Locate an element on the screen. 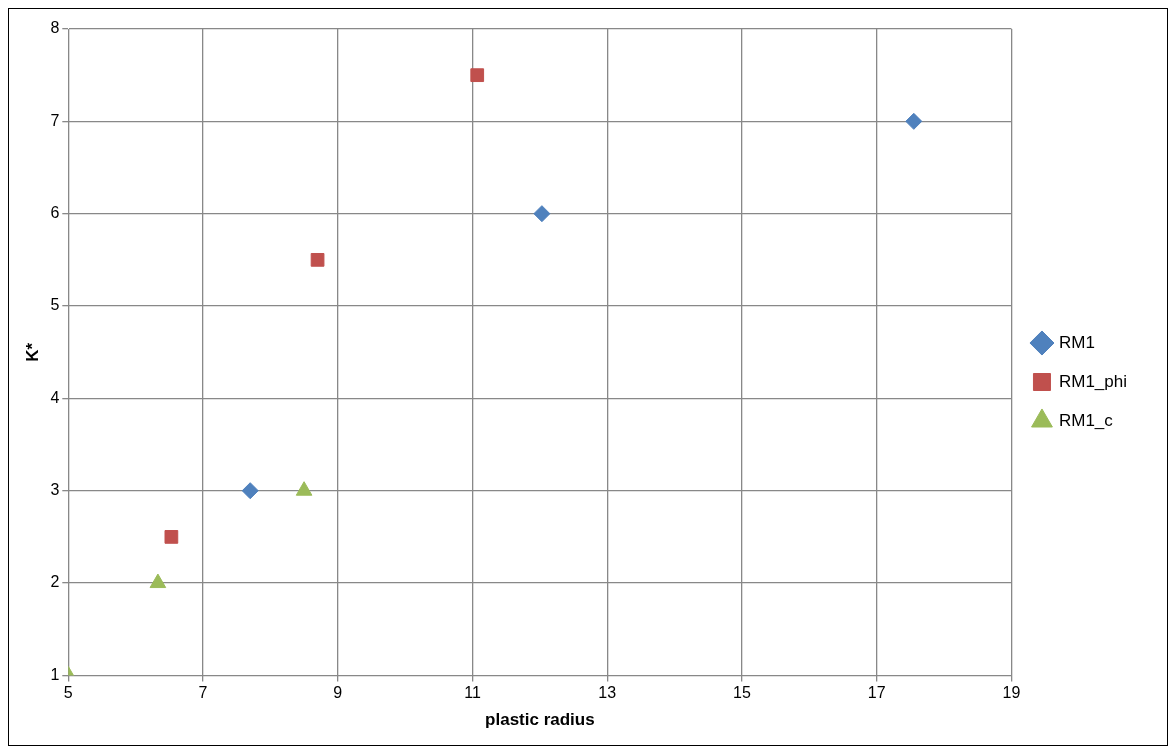 The image size is (1176, 754). x-tick-label: 19 is located at coordinates (1011, 693).